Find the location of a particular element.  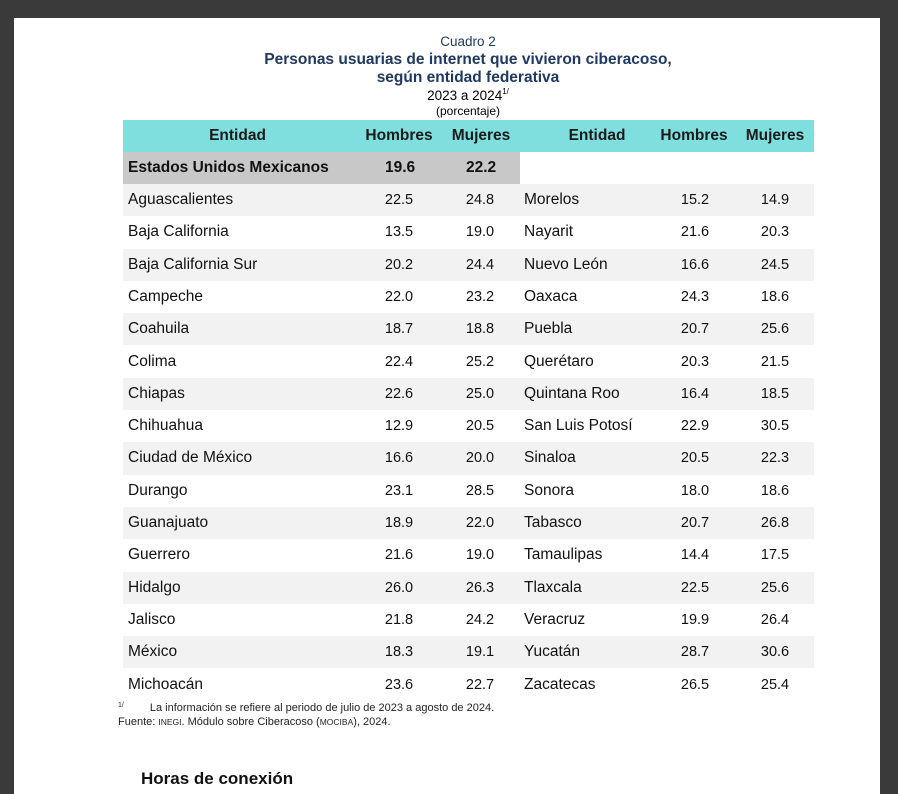

hombres-left-cell: 26.0 is located at coordinates (399, 587).